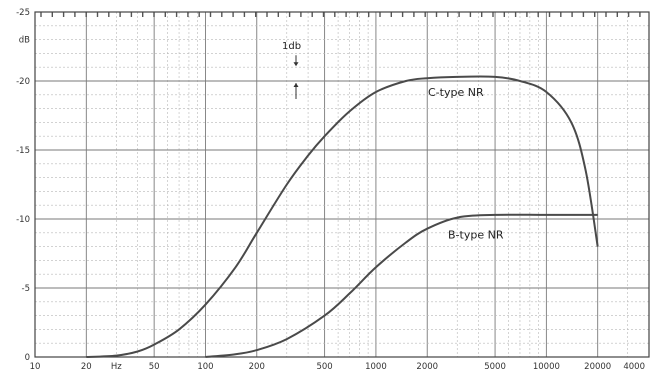 The height and width of the screenshot is (371, 654). Describe the element at coordinates (291, 46) in the screenshot. I see `annotation-label: 1db` at that location.